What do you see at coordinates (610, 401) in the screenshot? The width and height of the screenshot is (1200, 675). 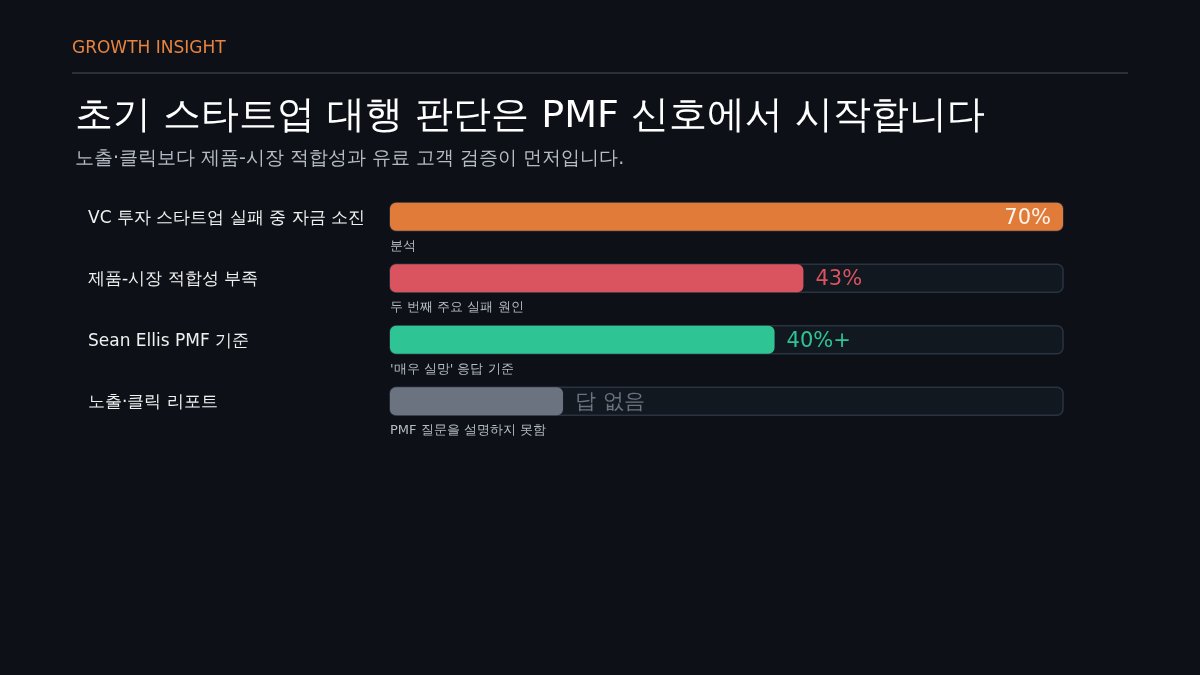 I see `data-label: 답 없음` at bounding box center [610, 401].